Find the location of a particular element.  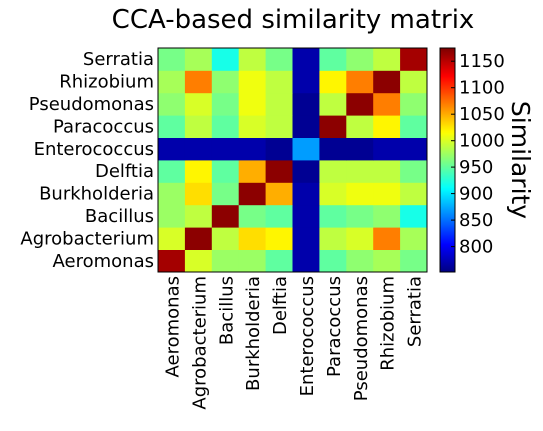

x-tick-label: Paracoccus is located at coordinates (334, 326).